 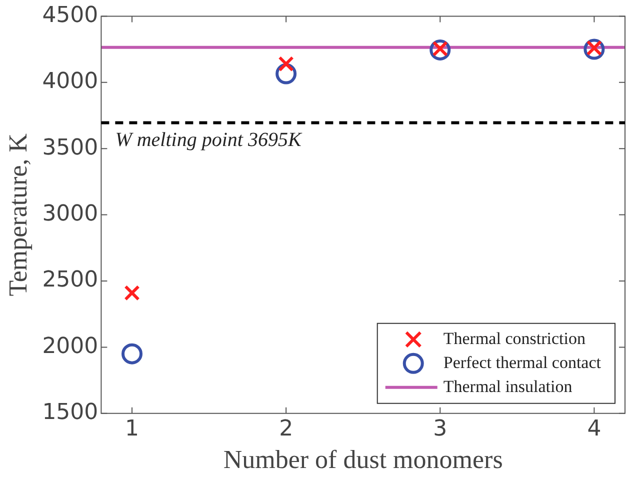 What do you see at coordinates (209, 140) in the screenshot?
I see `ref-line-label: W melting point 3695K` at bounding box center [209, 140].